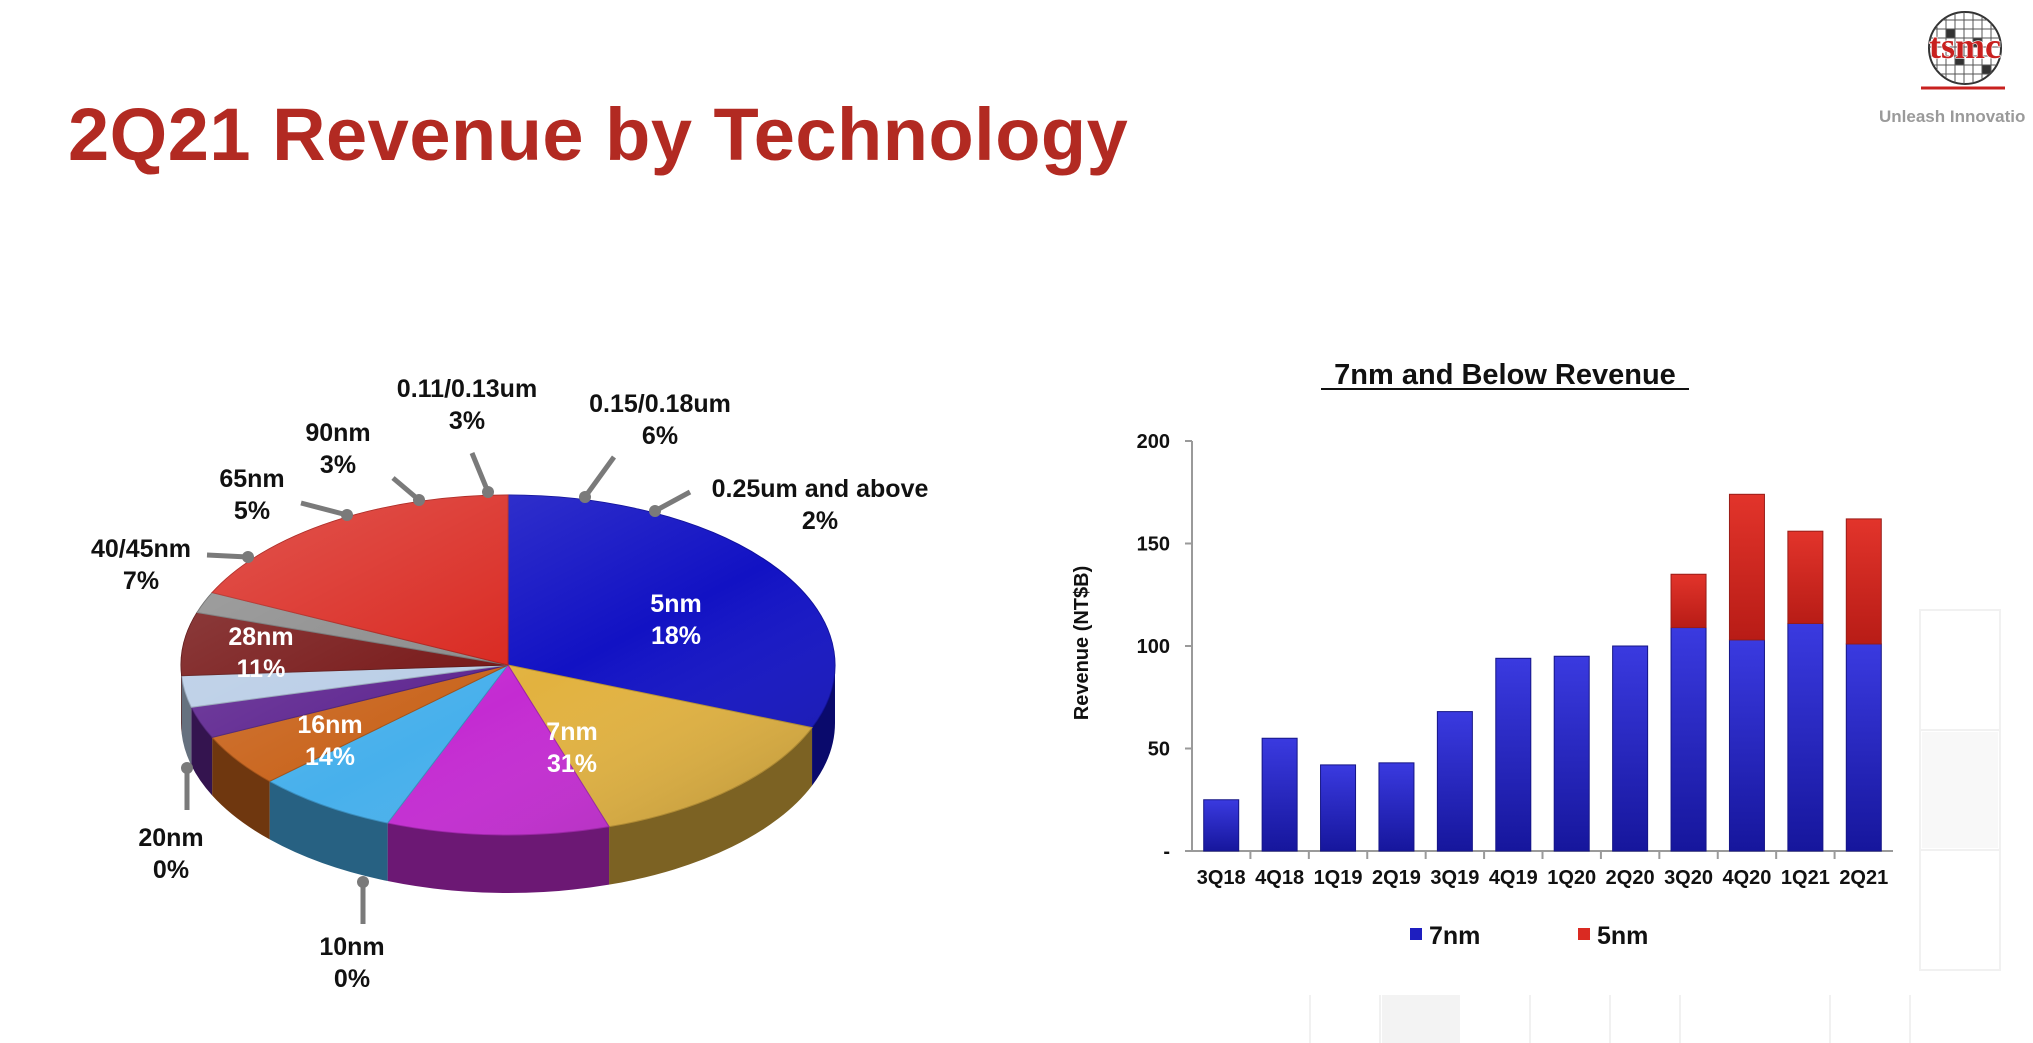 Image resolution: width=2033 pixels, height=1043 pixels. Describe the element at coordinates (488, 492) in the screenshot. I see `pie-leader-dot-0-11-0-13um` at that location.